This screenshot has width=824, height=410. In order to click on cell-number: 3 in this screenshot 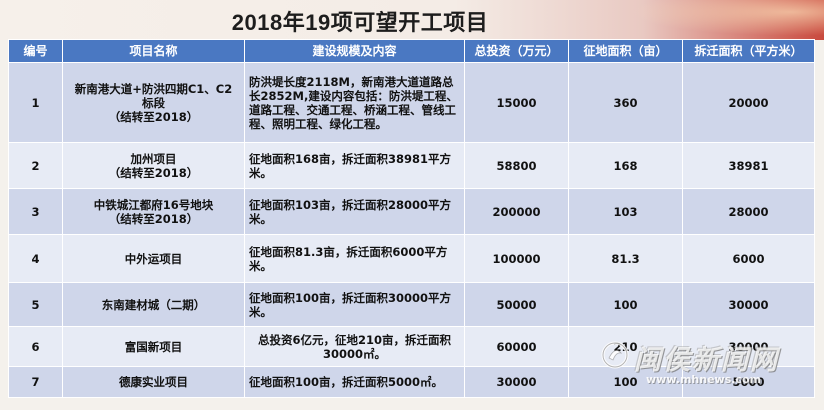, I will do `click(35, 211)`.